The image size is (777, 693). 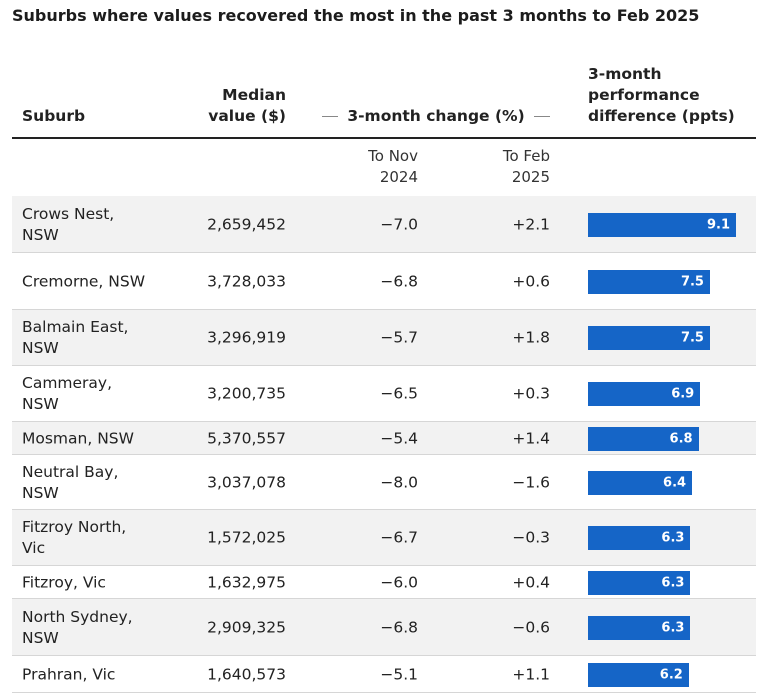 What do you see at coordinates (399, 337) in the screenshot?
I see `cell-change-to-nov: −5.7` at bounding box center [399, 337].